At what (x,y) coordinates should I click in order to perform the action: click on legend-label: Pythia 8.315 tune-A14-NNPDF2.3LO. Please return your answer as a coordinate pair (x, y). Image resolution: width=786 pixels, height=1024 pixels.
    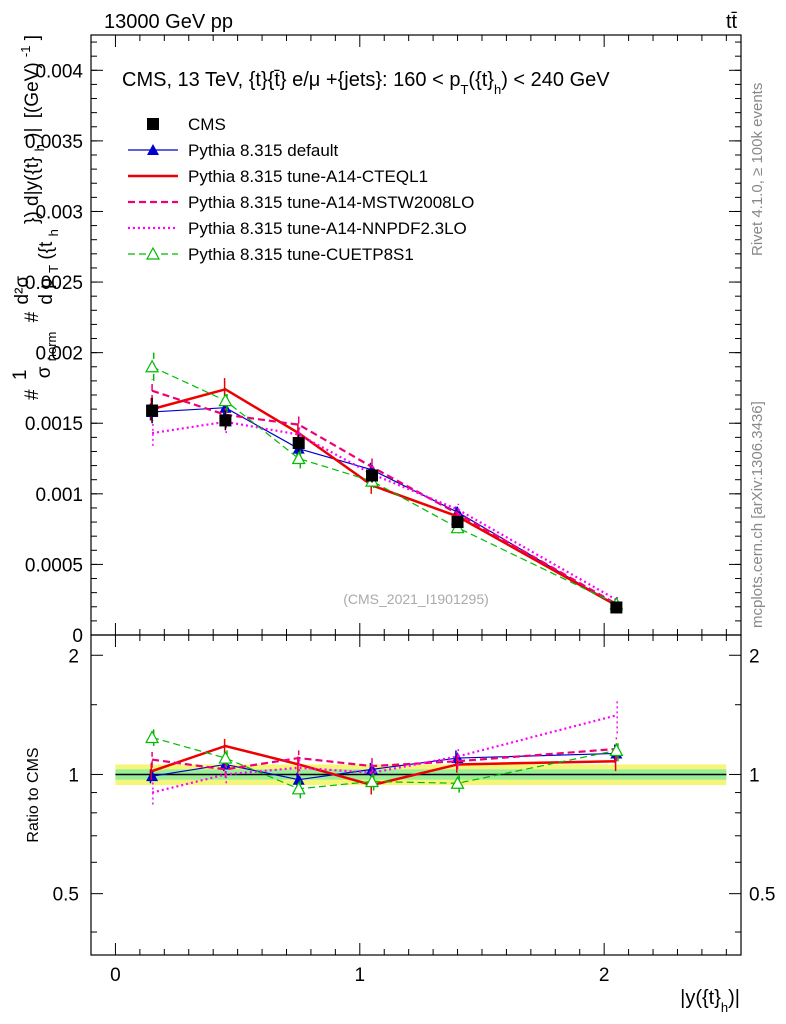
    Looking at the image, I should click on (327, 228).